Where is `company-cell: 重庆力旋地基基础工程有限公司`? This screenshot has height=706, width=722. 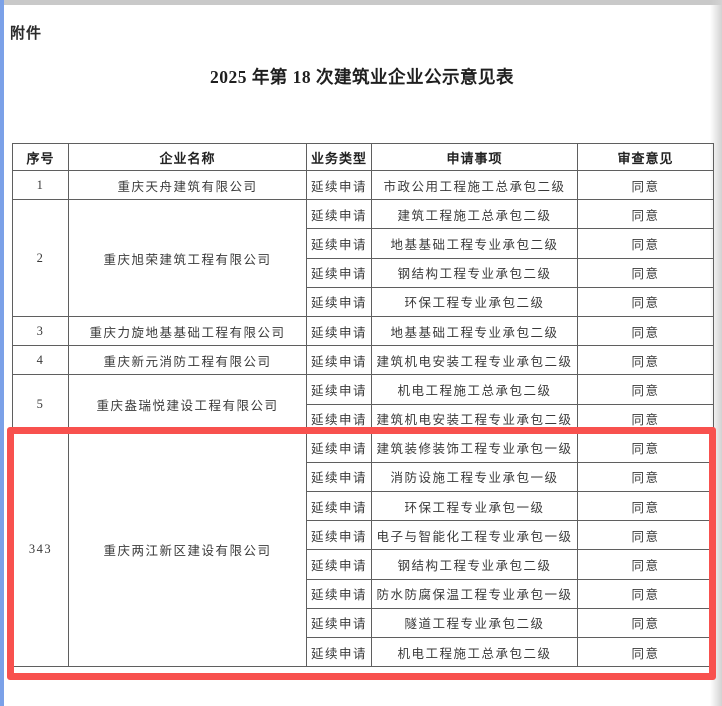 company-cell: 重庆力旋地基基础工程有限公司 is located at coordinates (187, 331).